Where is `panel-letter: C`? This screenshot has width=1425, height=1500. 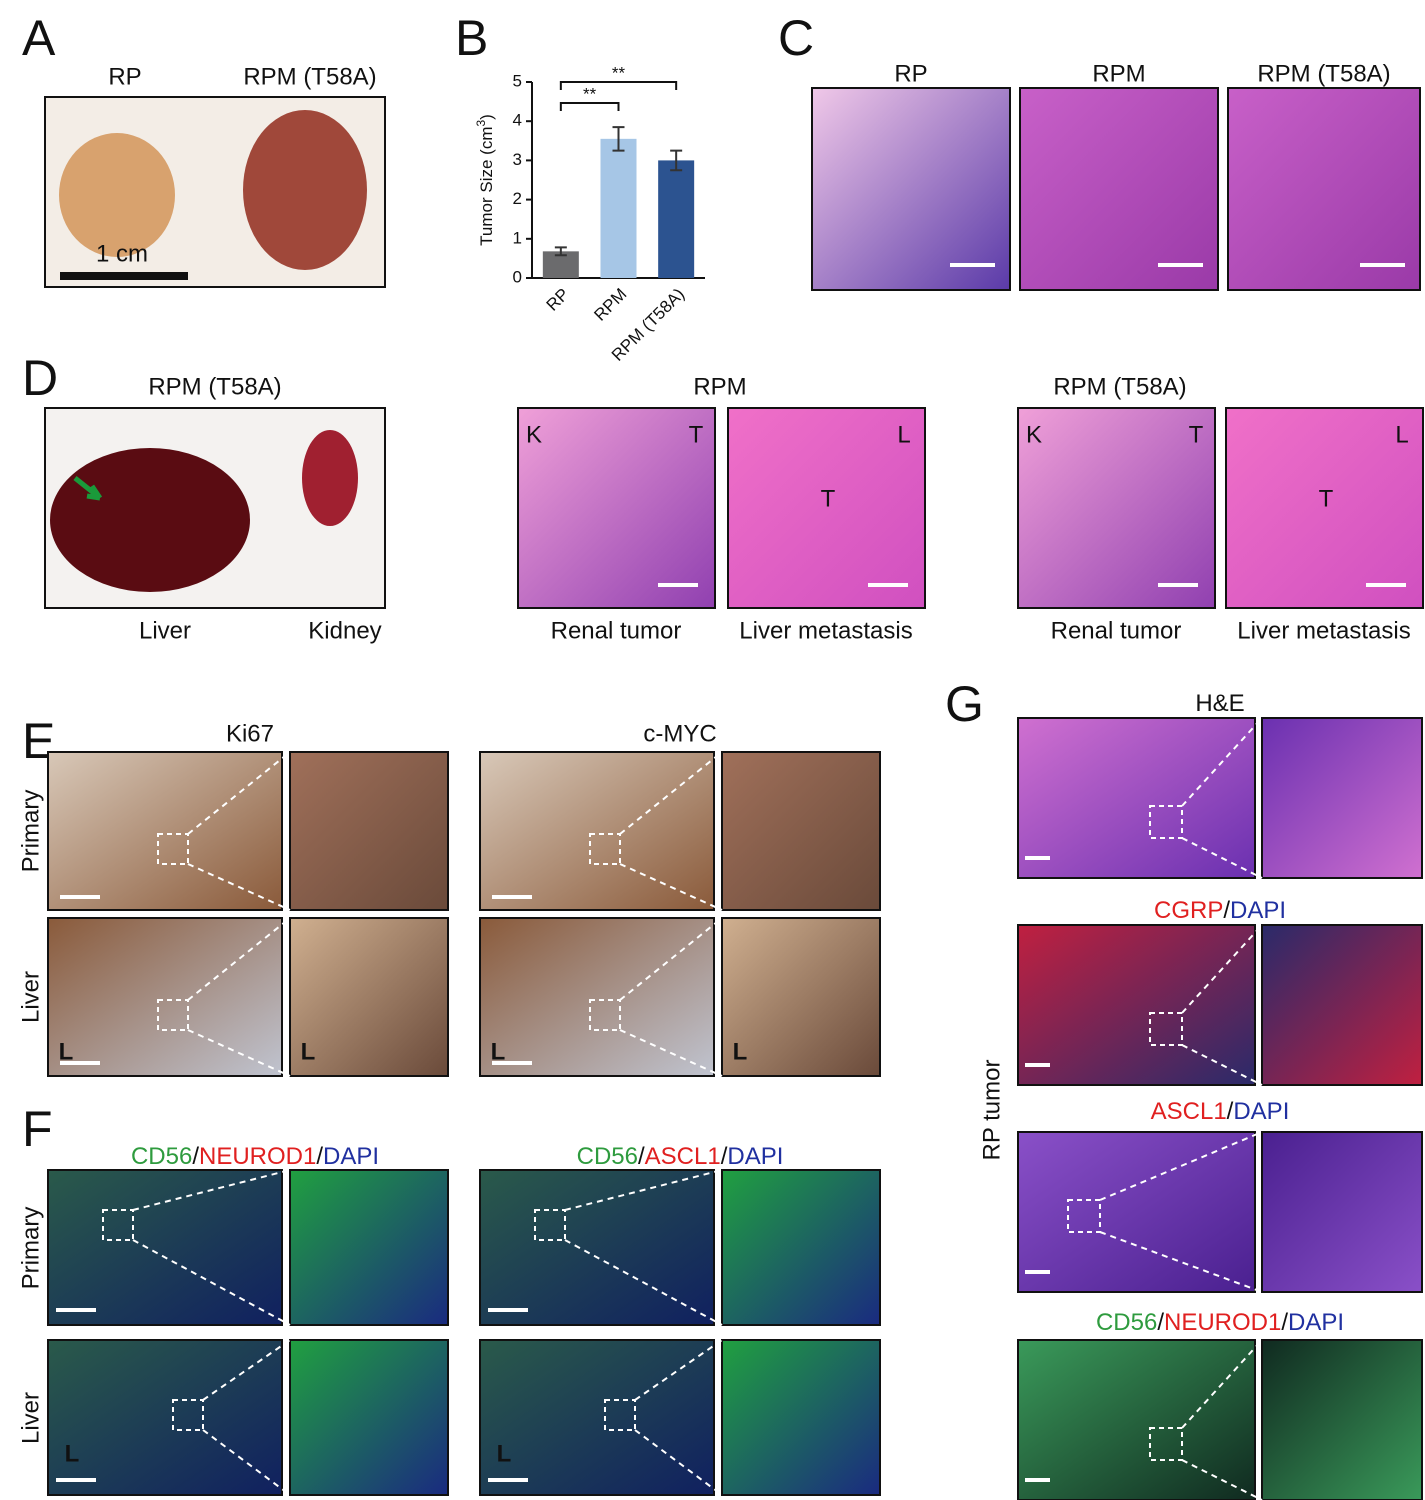
panel-letter: C is located at coordinates (796, 38).